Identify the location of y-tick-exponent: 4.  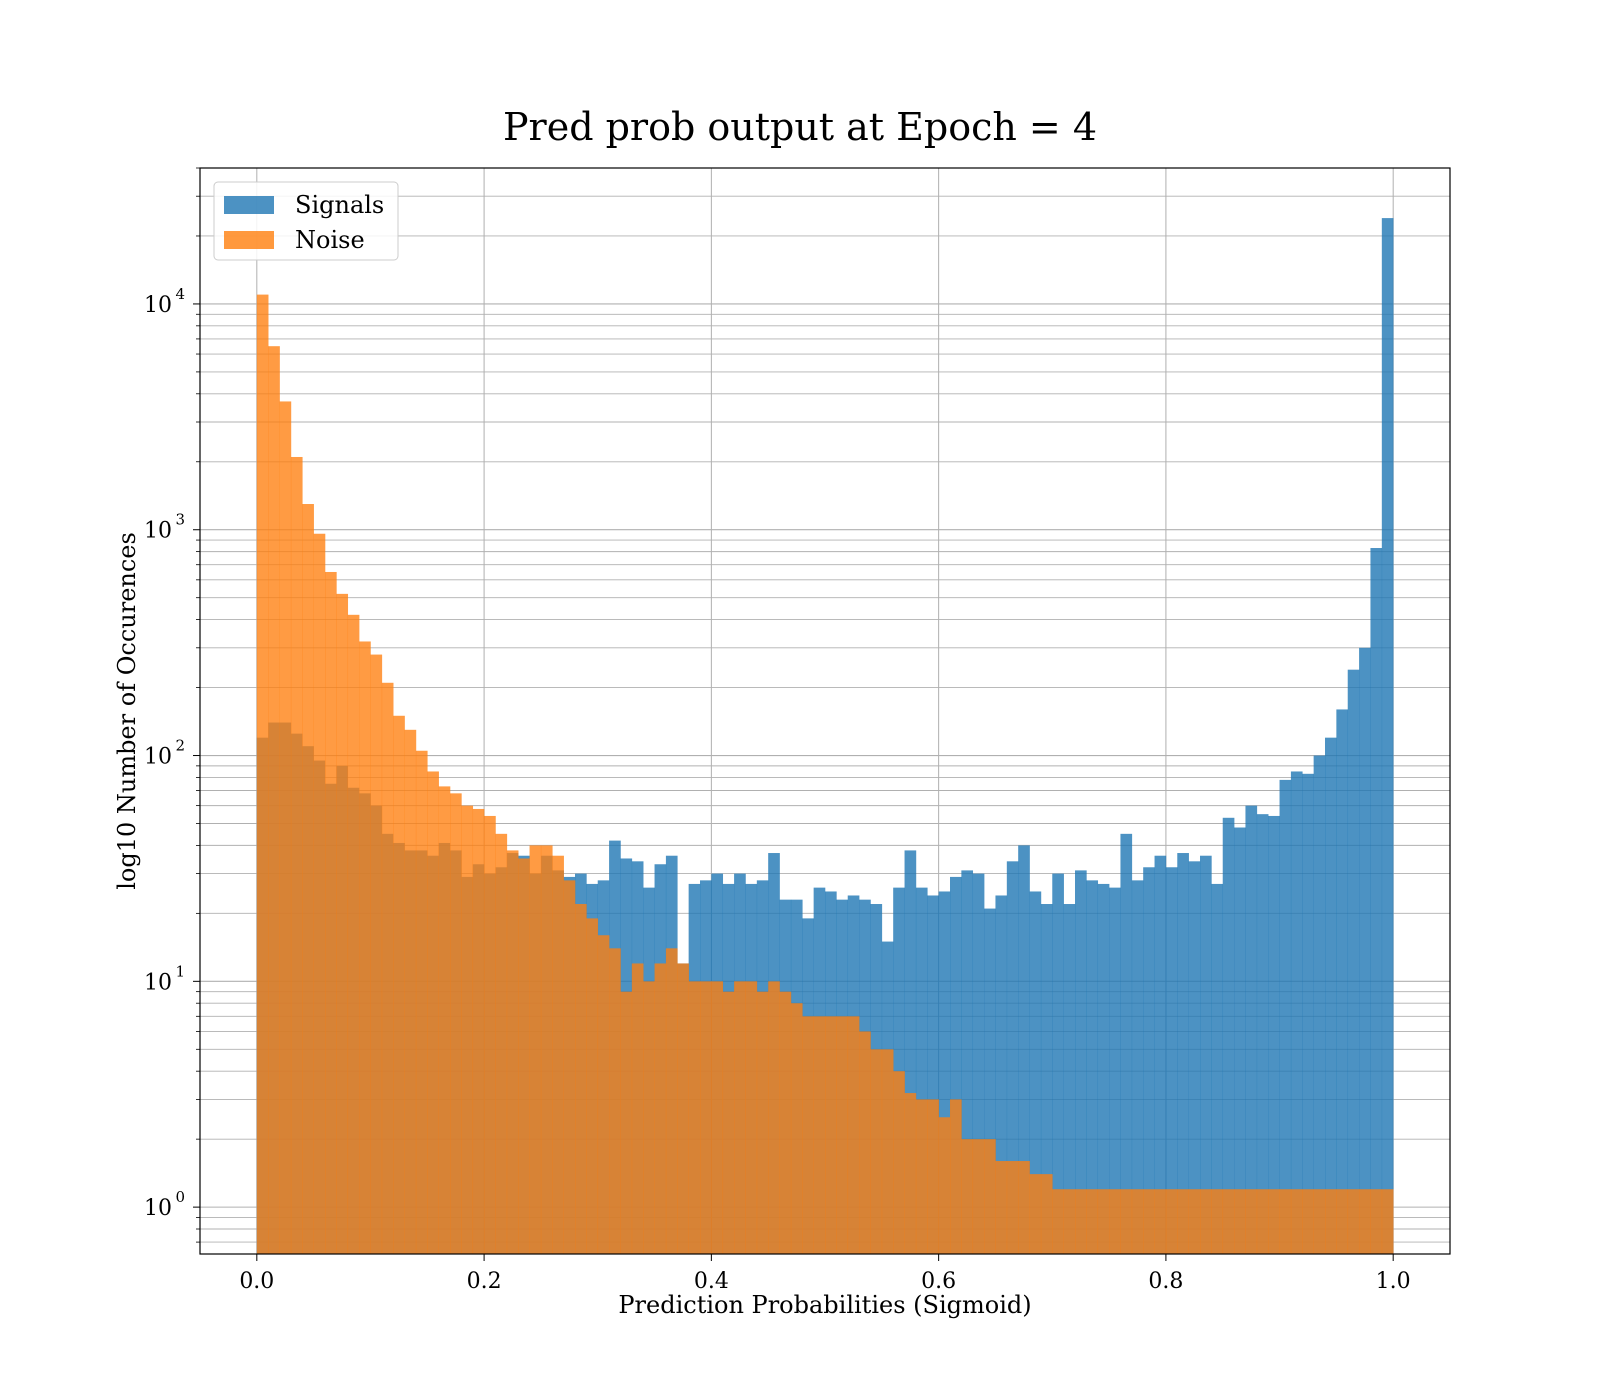
(180, 294).